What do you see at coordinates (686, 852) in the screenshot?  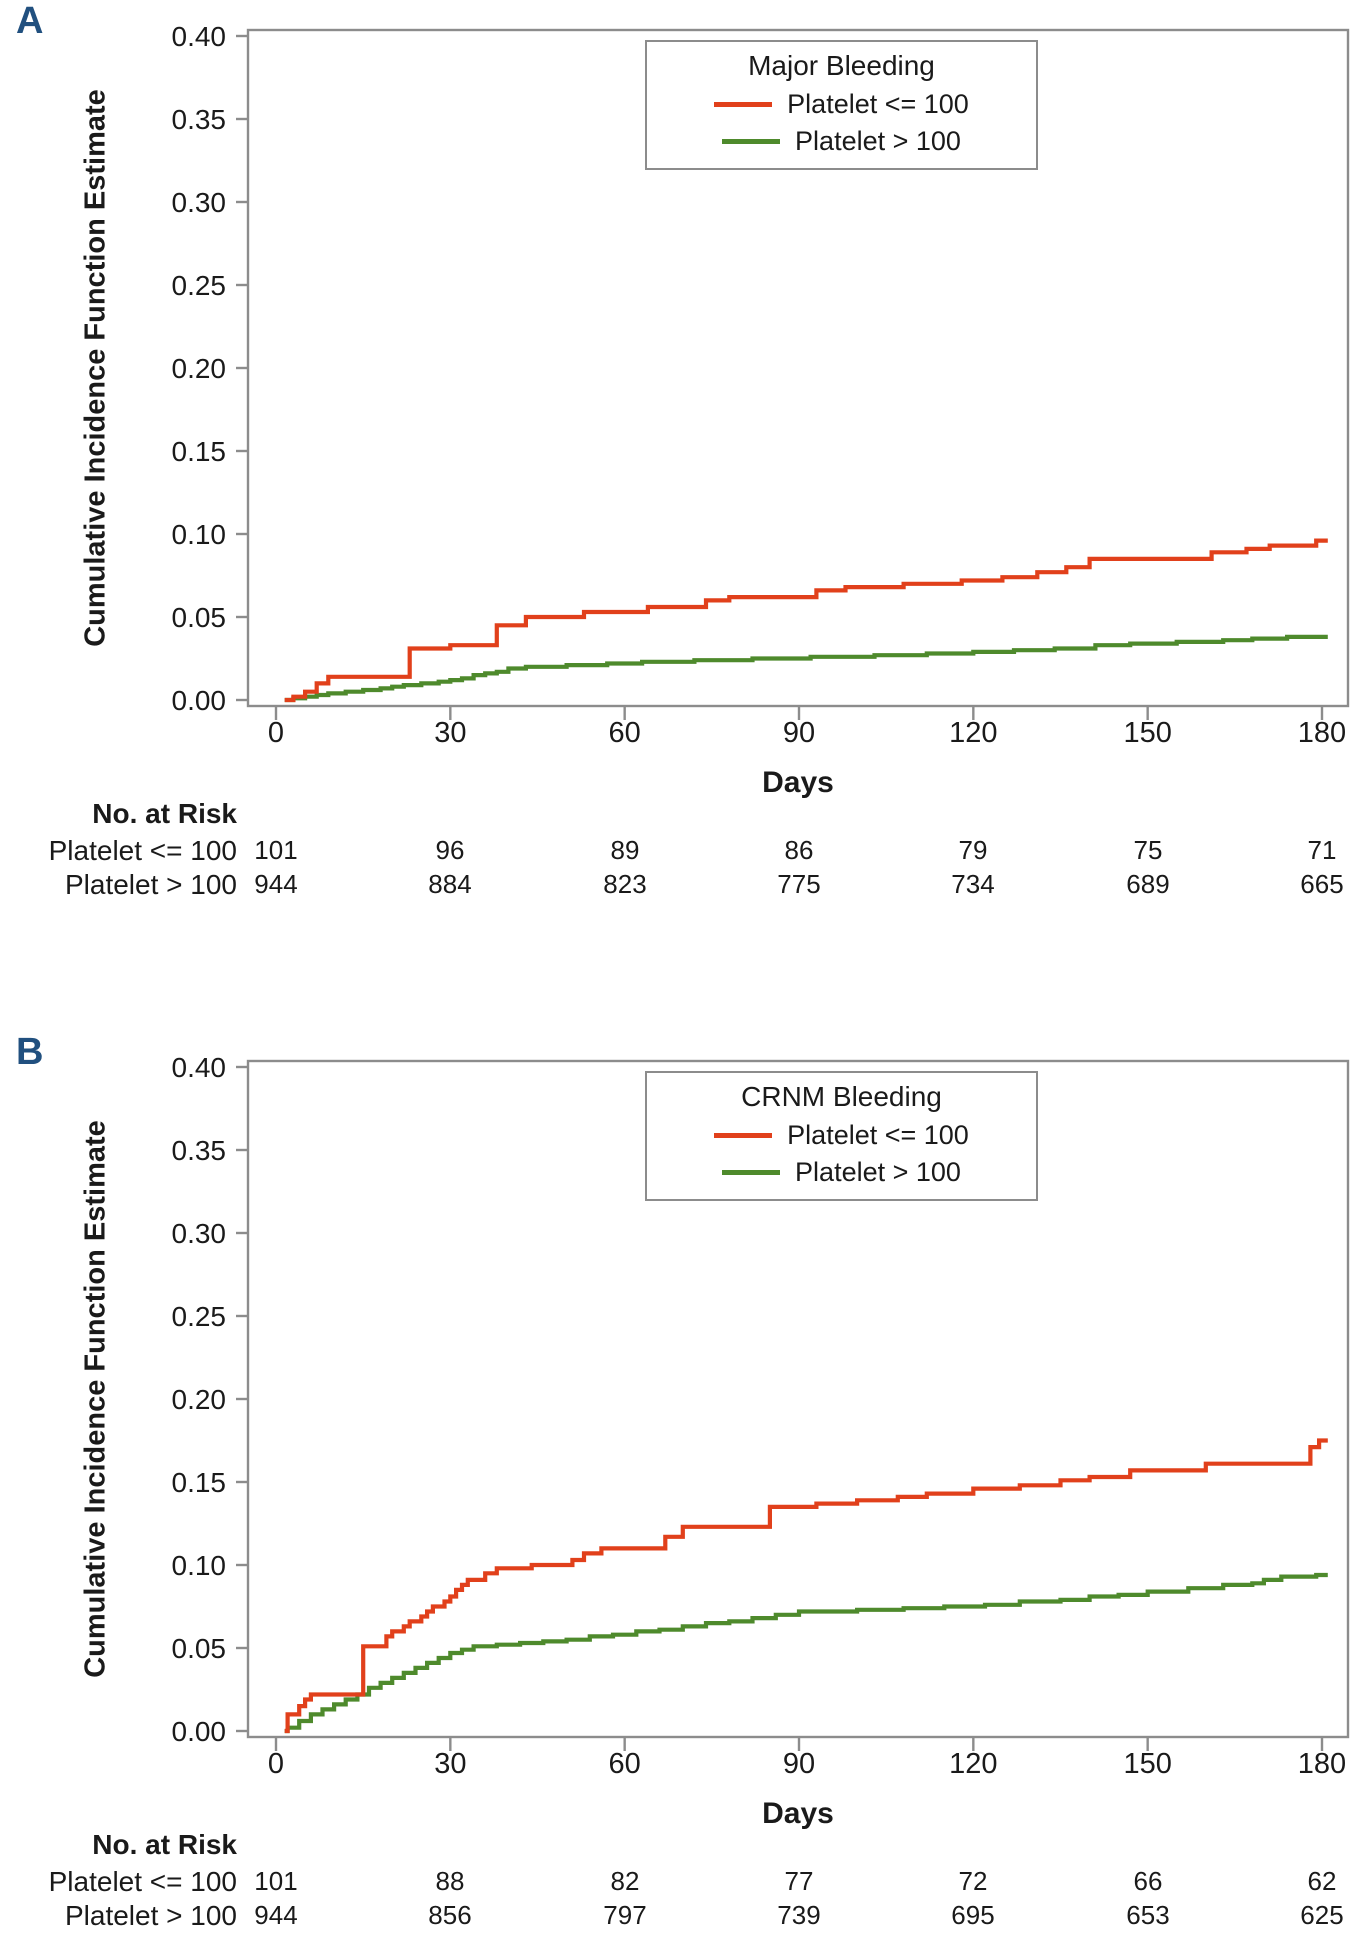 I see `panel-a-risk-row-1: Platelet <= 100 101 96 89 86 79 75 71` at bounding box center [686, 852].